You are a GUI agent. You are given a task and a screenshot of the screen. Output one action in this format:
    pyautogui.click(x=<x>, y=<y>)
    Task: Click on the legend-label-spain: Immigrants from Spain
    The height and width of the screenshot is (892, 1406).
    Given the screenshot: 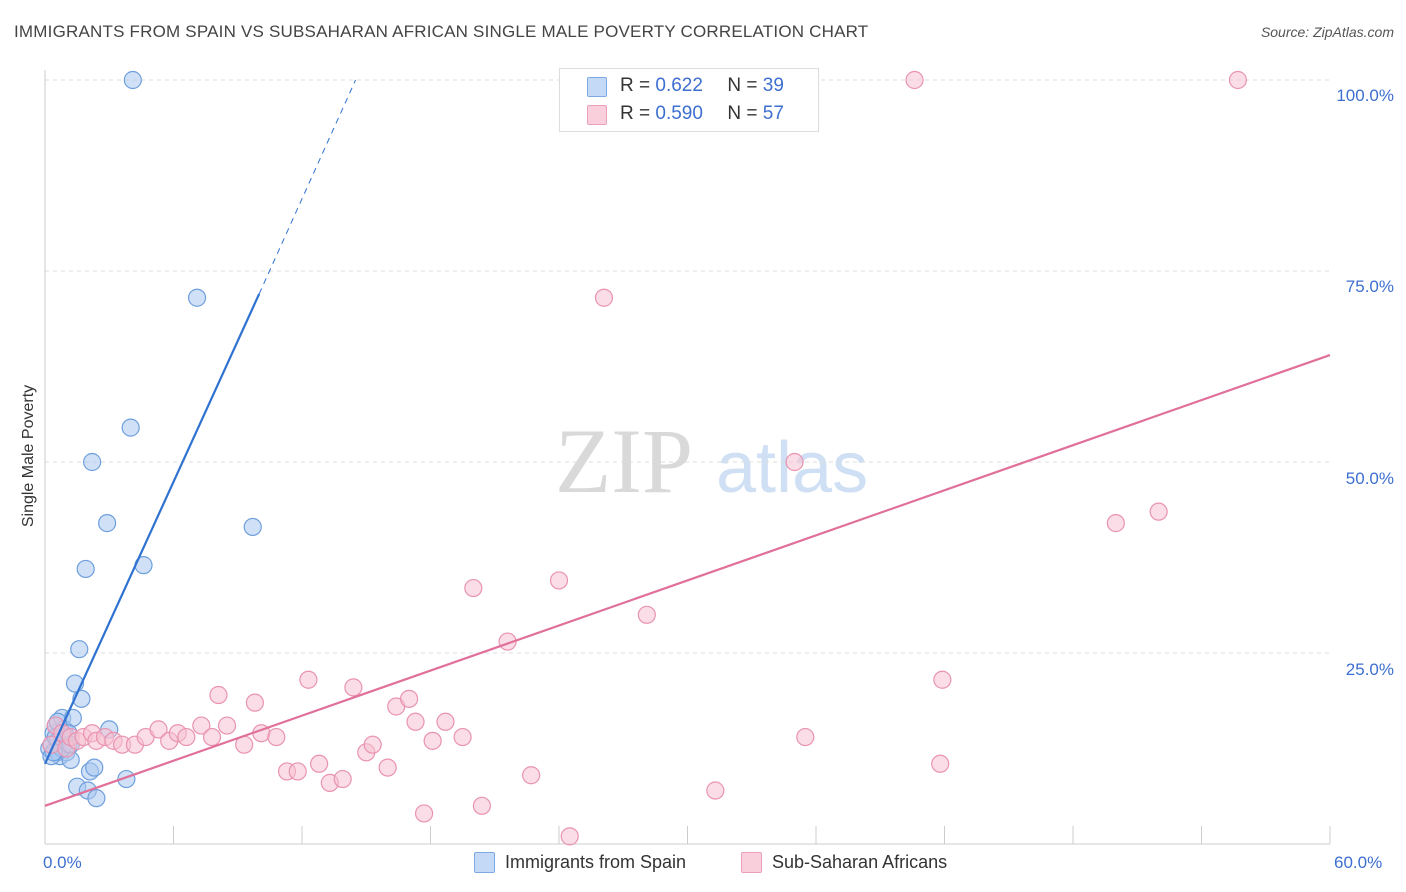 What is the action you would take?
    pyautogui.click(x=596, y=862)
    